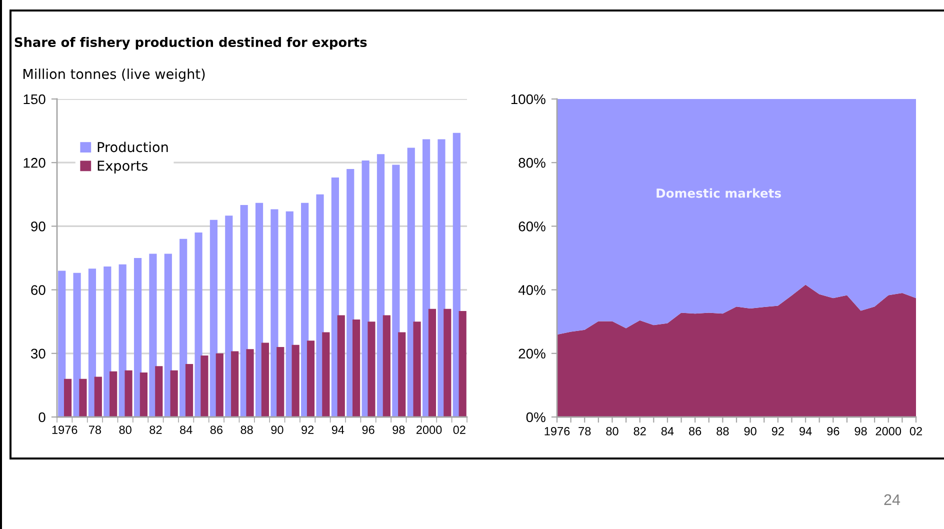 The width and height of the screenshot is (944, 529). What do you see at coordinates (38, 353) in the screenshot?
I see `y-tick-label: 30` at bounding box center [38, 353].